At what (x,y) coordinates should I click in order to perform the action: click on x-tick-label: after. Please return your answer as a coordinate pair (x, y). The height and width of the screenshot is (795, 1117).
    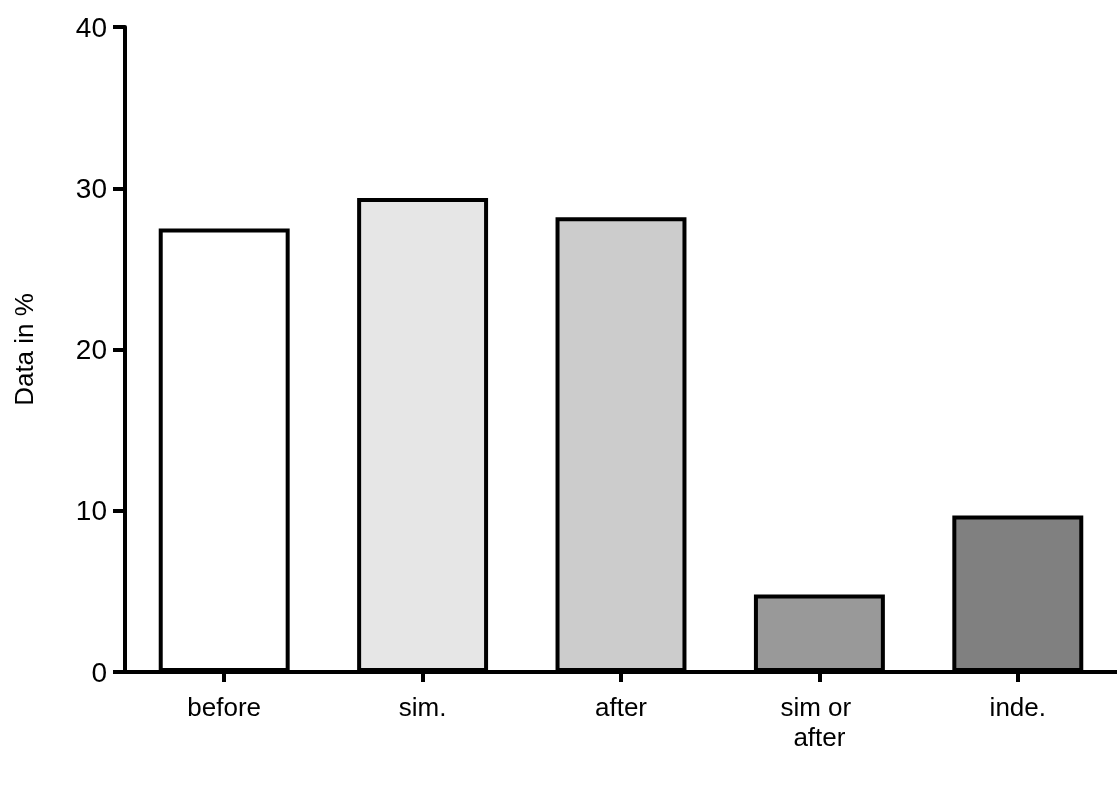
    Looking at the image, I should click on (621, 707).